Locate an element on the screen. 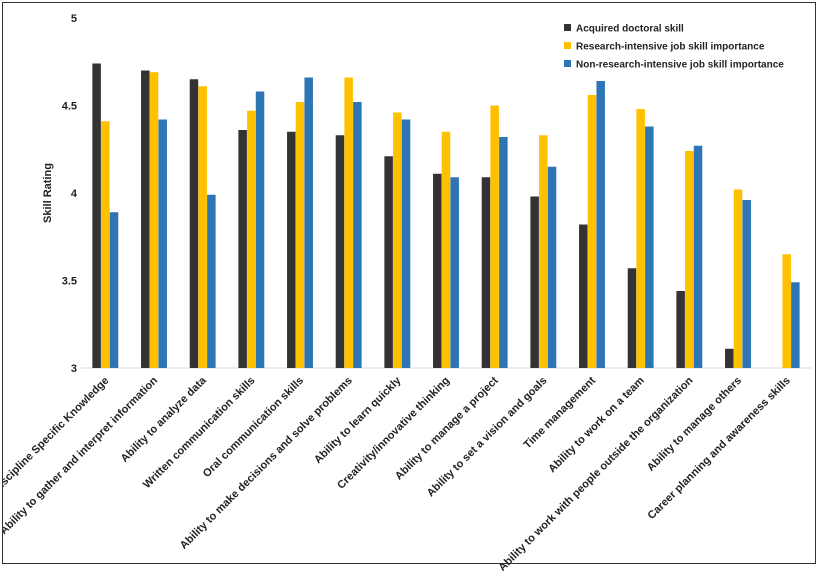 The image size is (820, 571). y-tick-label: 4.5 is located at coordinates (69, 107).